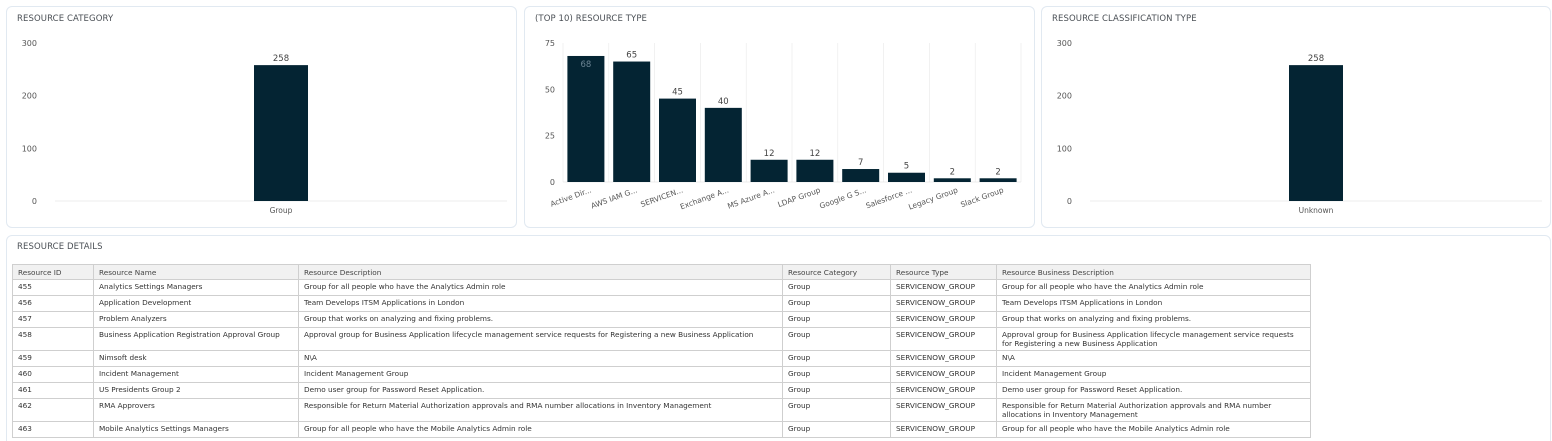 This screenshot has height=441, width=1552. Describe the element at coordinates (591, 19) in the screenshot. I see `resource-type-title: (TOP 10) RESOURCE TYPE` at that location.